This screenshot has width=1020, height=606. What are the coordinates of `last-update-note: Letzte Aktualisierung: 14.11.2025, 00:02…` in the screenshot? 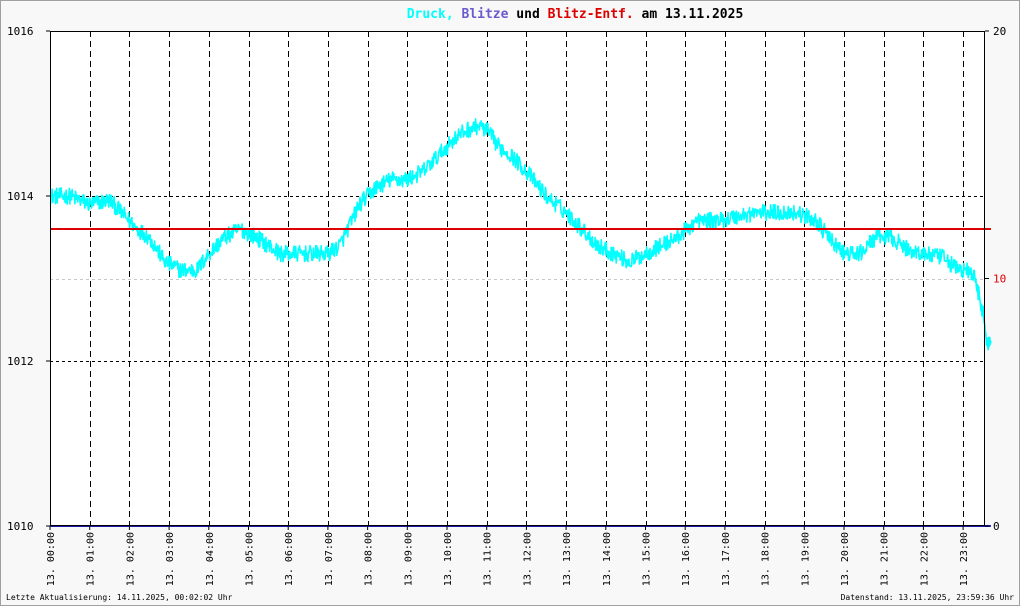 It's located at (119, 597).